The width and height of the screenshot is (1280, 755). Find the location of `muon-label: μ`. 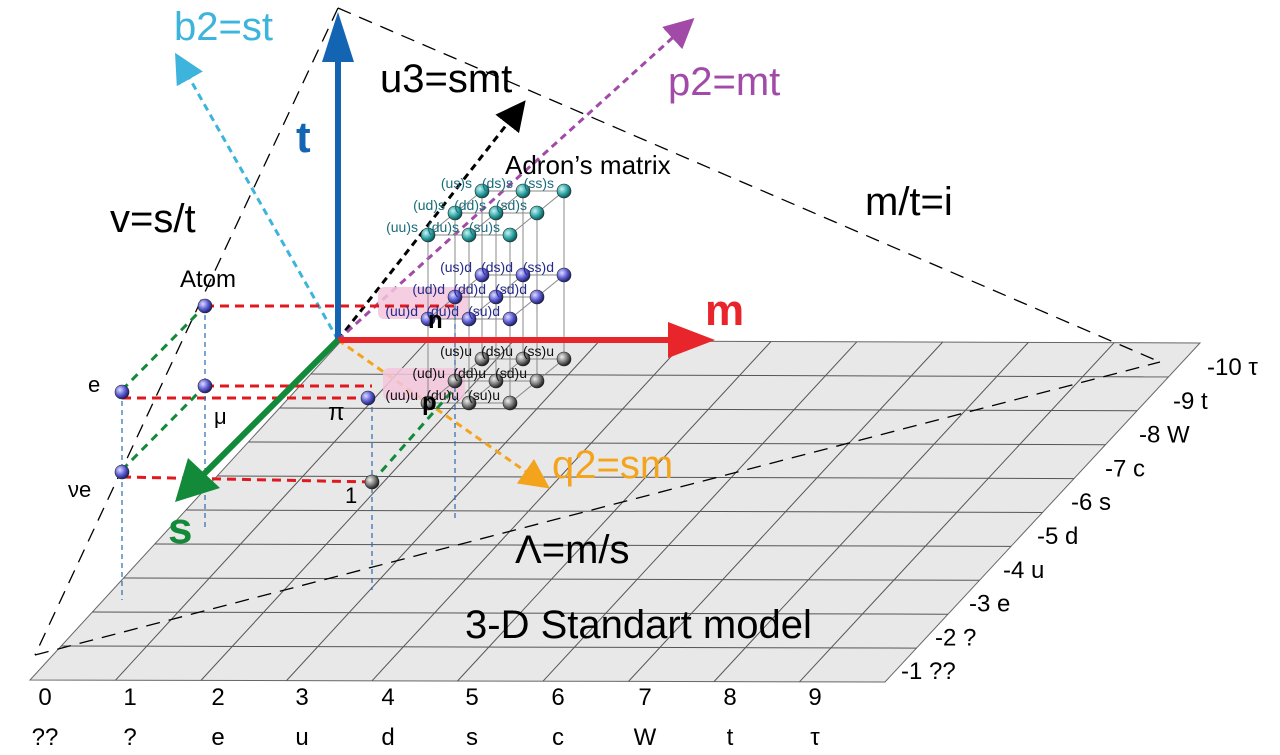

muon-label: μ is located at coordinates (220, 416).